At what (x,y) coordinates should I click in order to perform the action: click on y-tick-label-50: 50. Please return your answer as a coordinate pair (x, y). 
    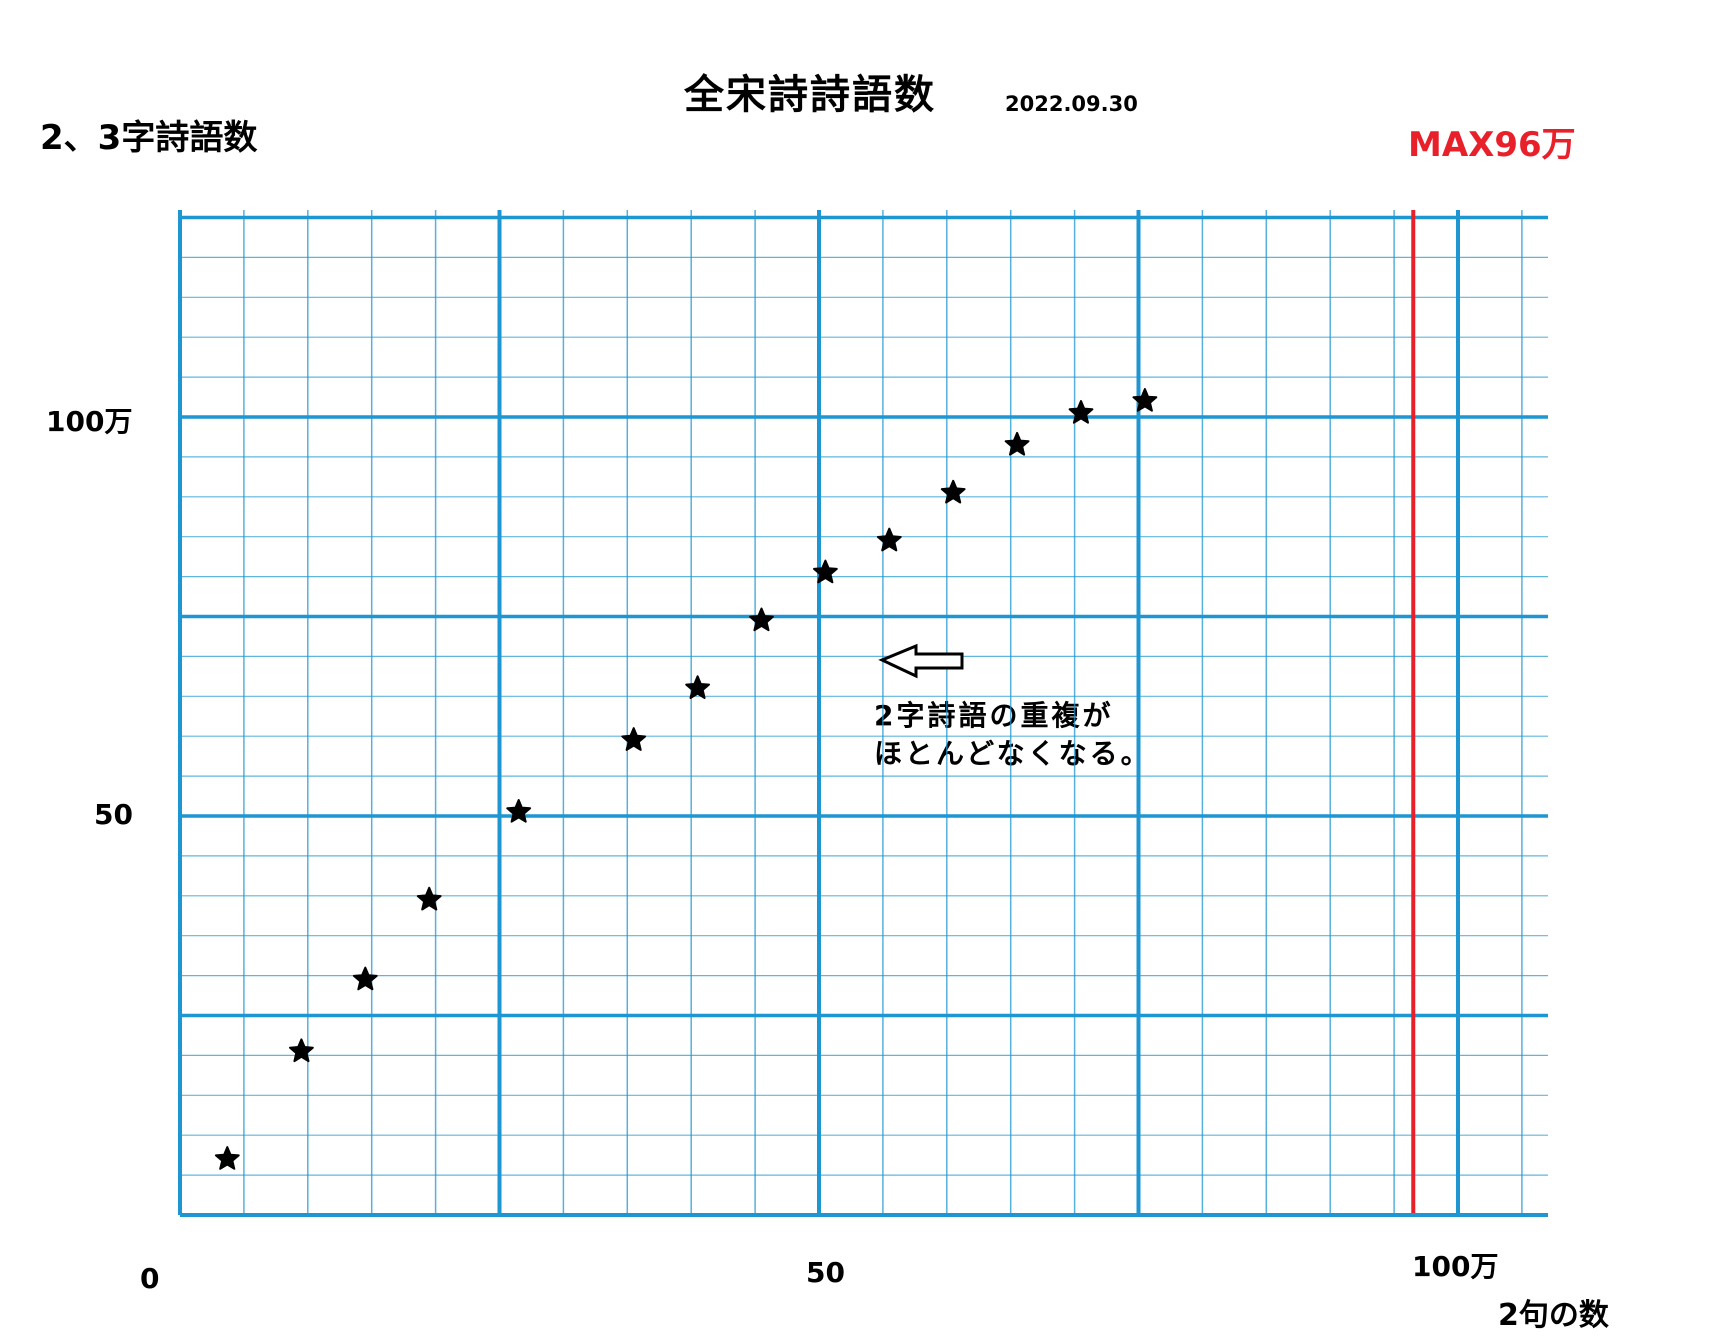
    Looking at the image, I should click on (113, 814).